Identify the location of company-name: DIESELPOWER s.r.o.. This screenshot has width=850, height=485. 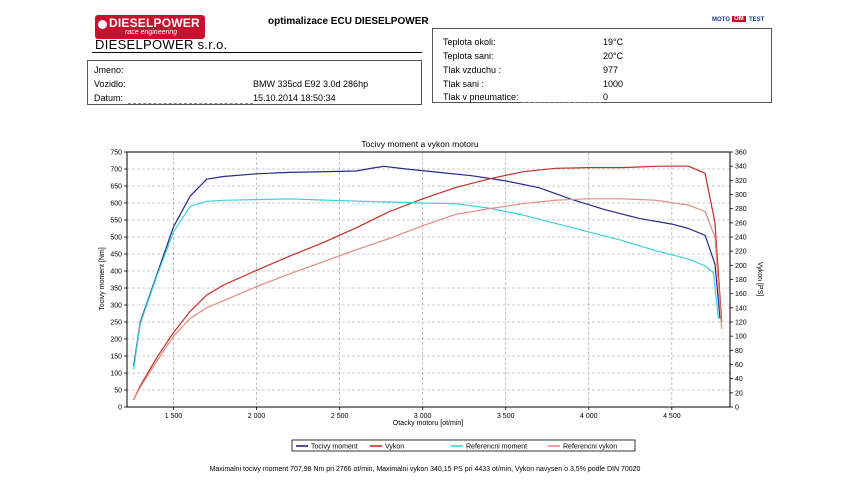
(161, 44).